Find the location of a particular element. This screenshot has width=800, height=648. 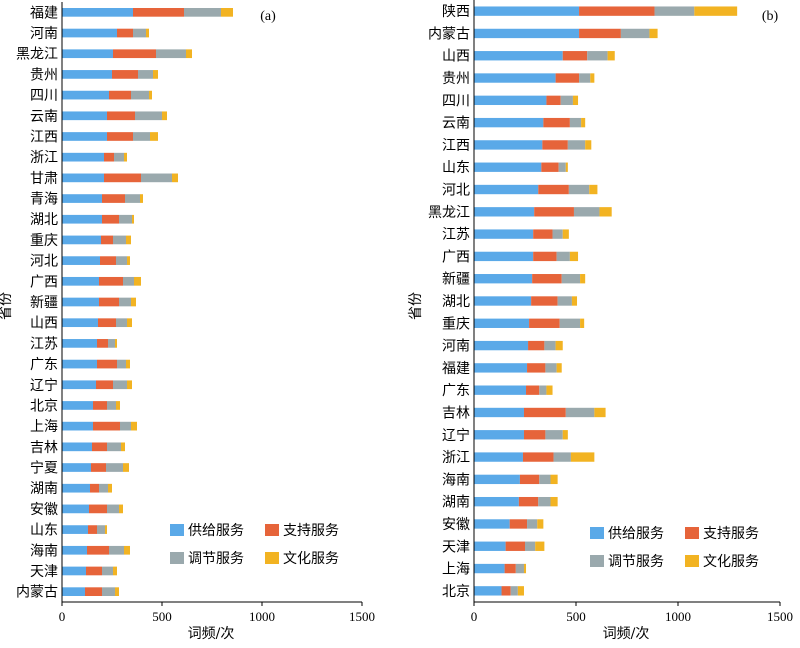

panel-a-category-label: 广东 is located at coordinates (44, 365).